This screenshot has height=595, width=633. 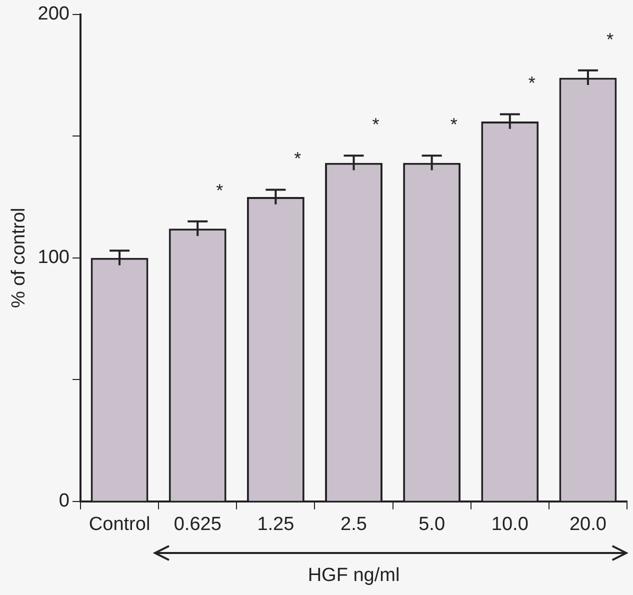 What do you see at coordinates (198, 525) in the screenshot?
I see `x-tick-label: 0.625` at bounding box center [198, 525].